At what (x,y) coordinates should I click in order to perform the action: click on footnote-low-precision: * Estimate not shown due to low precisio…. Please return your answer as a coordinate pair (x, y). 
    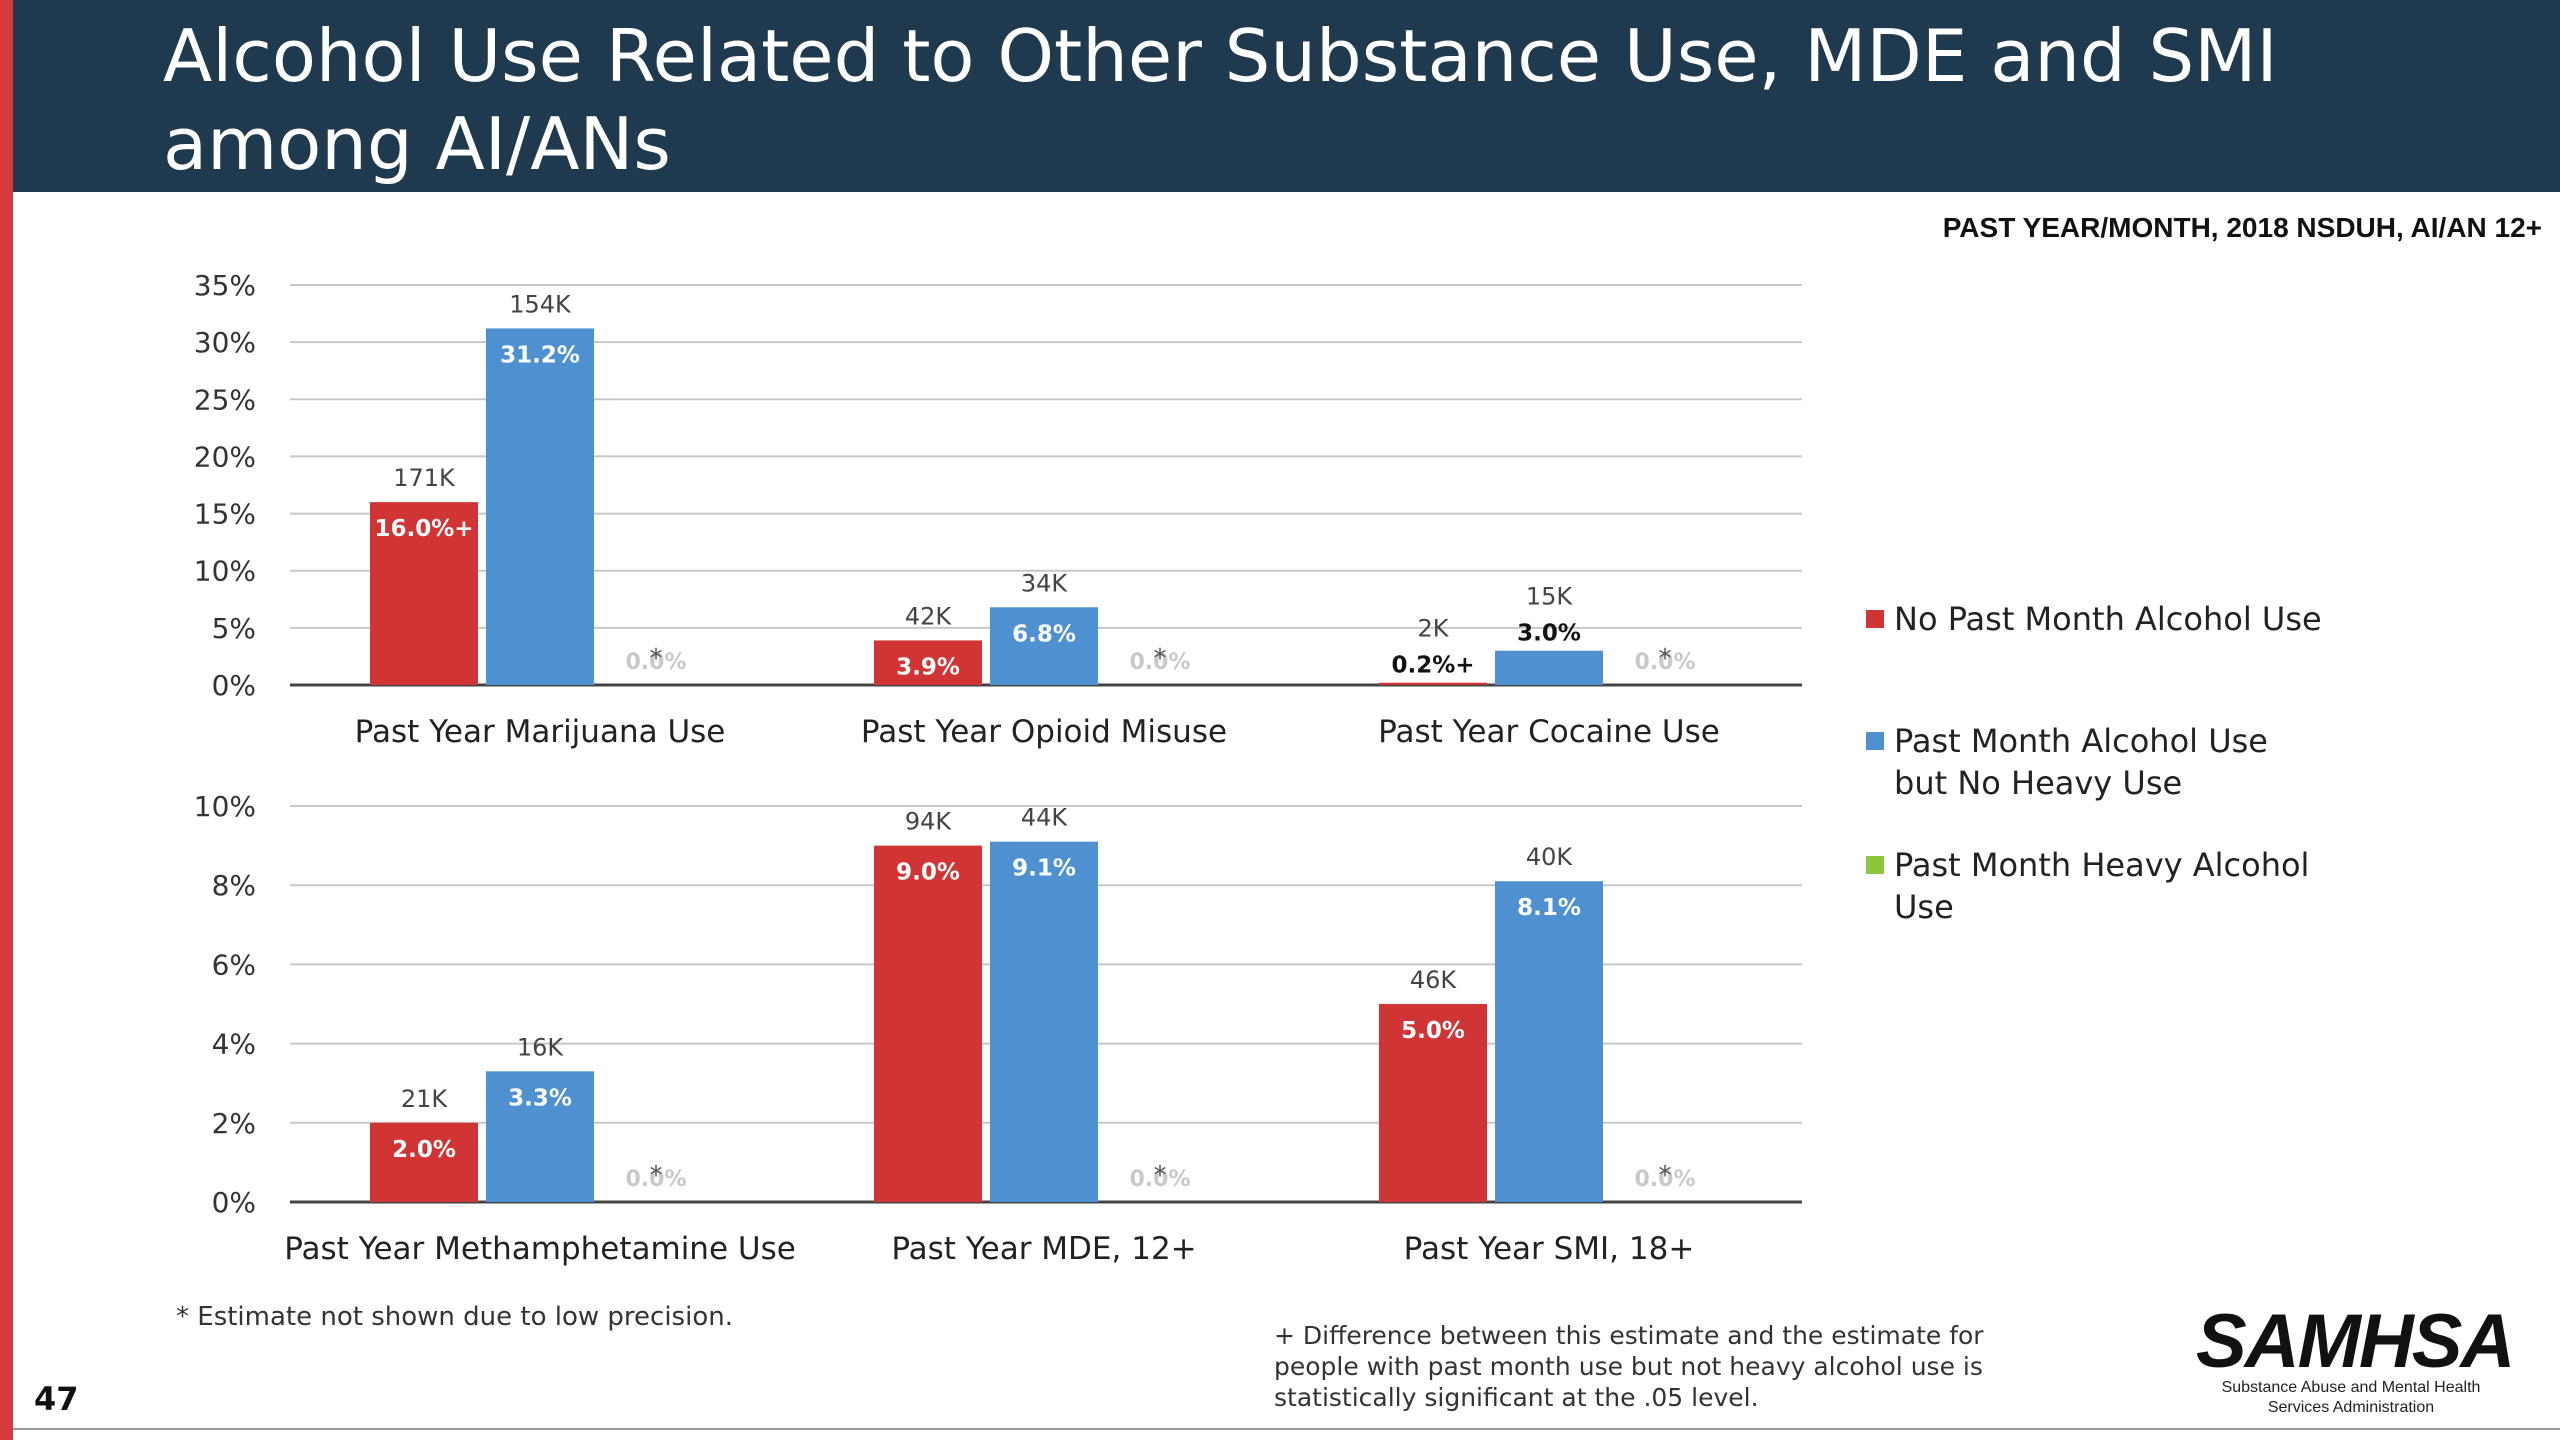
    Looking at the image, I should click on (454, 1317).